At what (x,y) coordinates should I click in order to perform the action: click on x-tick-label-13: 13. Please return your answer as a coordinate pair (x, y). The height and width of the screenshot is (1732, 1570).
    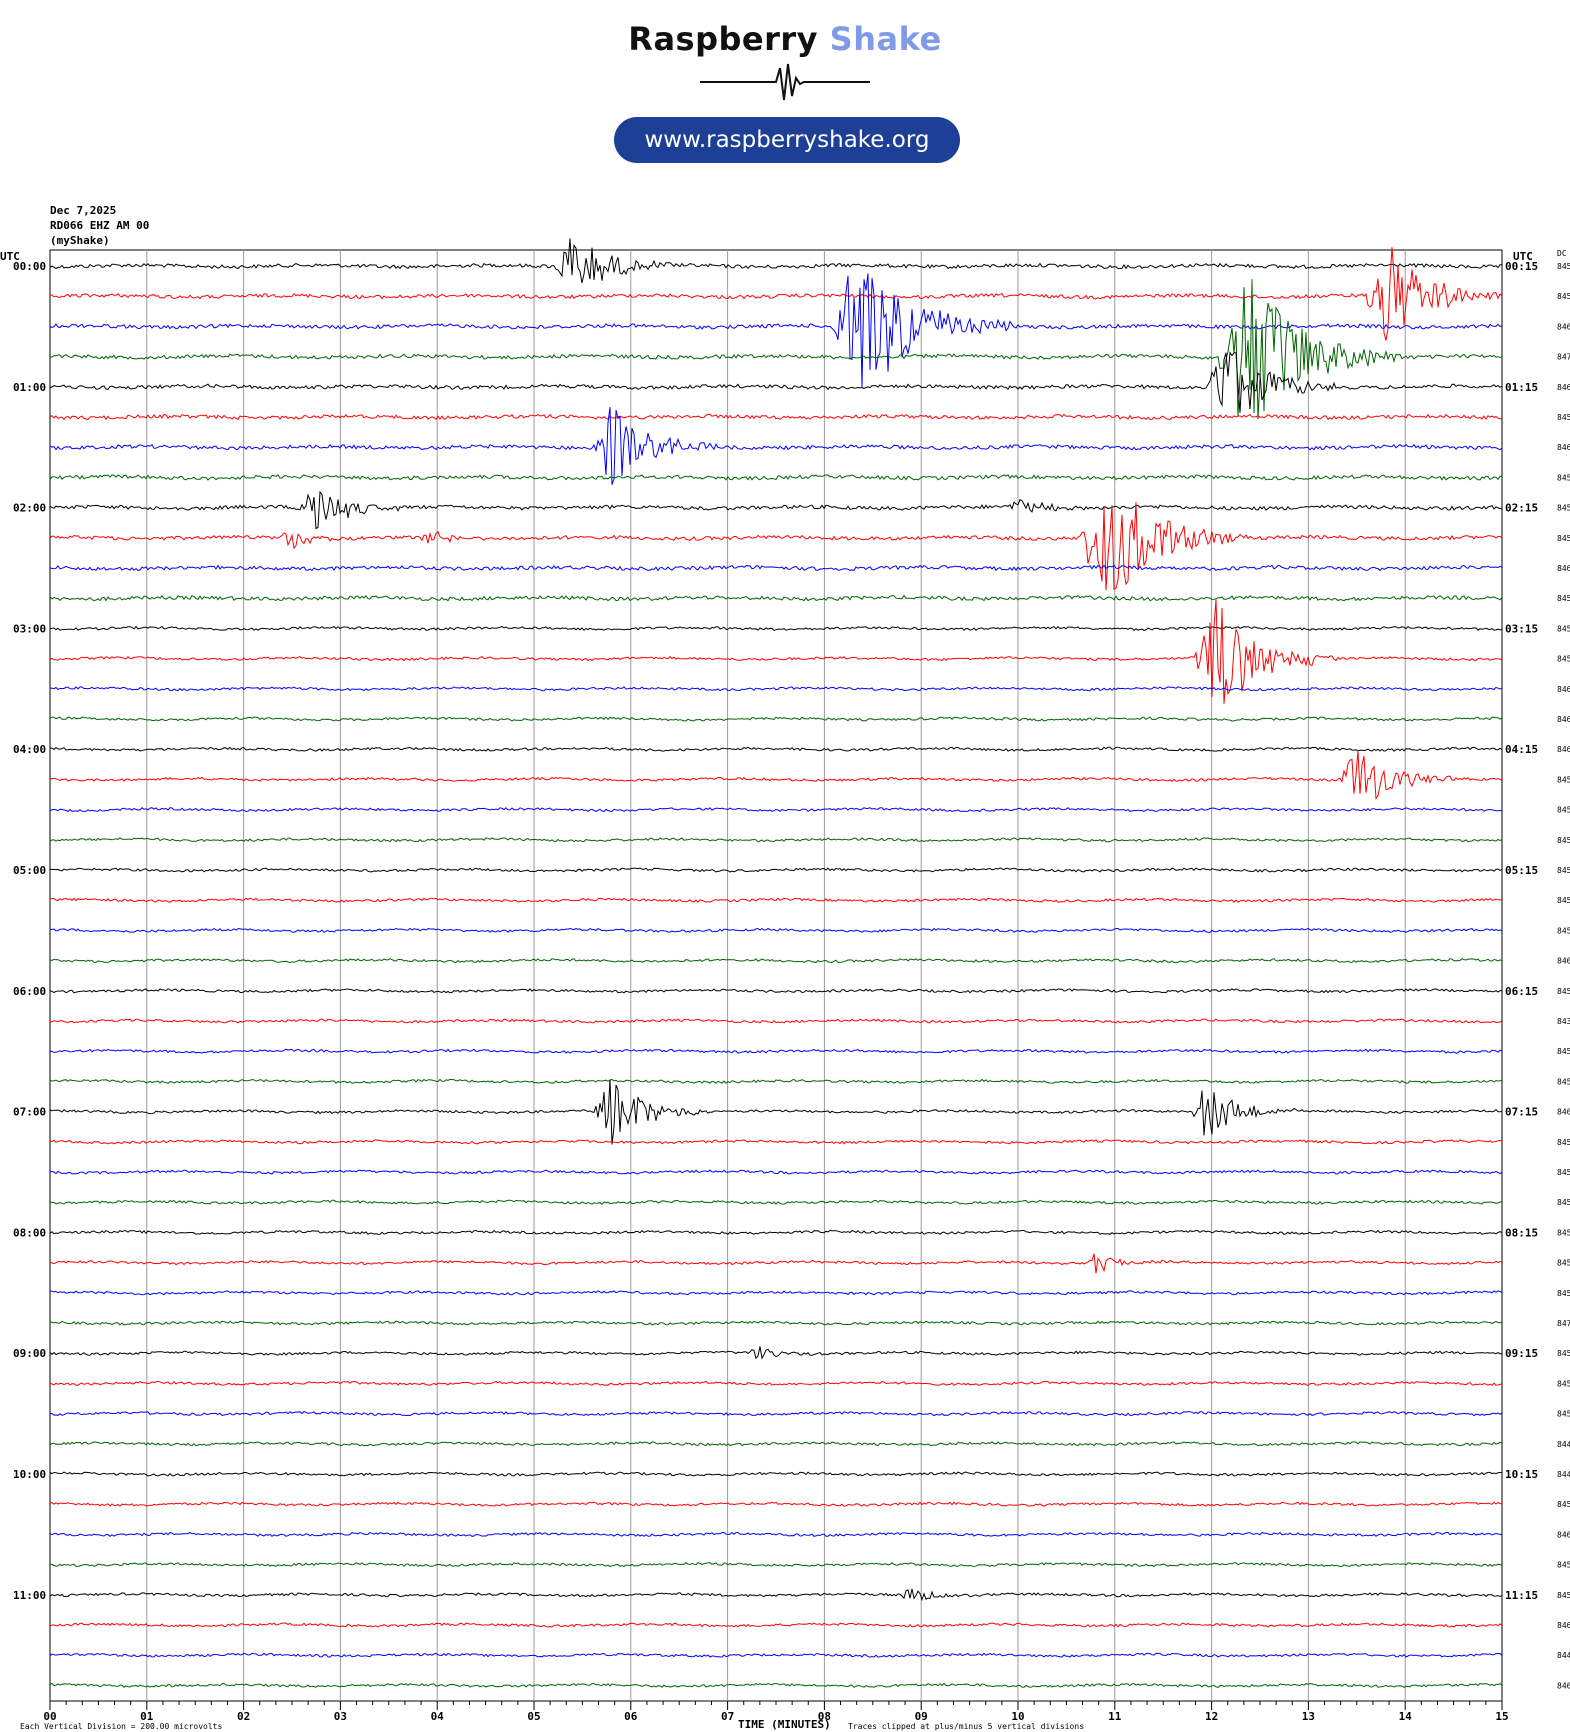
    Looking at the image, I should click on (1308, 1716).